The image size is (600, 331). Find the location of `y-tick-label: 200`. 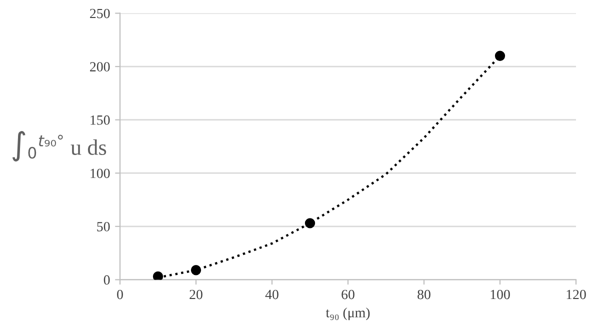

y-tick-label: 200 is located at coordinates (100, 67).